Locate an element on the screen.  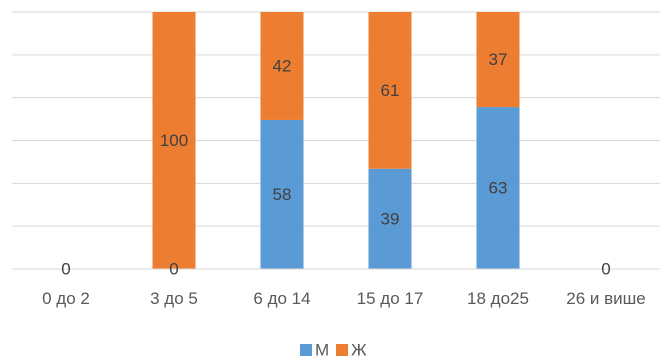
x-tick-0-до-2: 0 до 2 is located at coordinates (66, 298).